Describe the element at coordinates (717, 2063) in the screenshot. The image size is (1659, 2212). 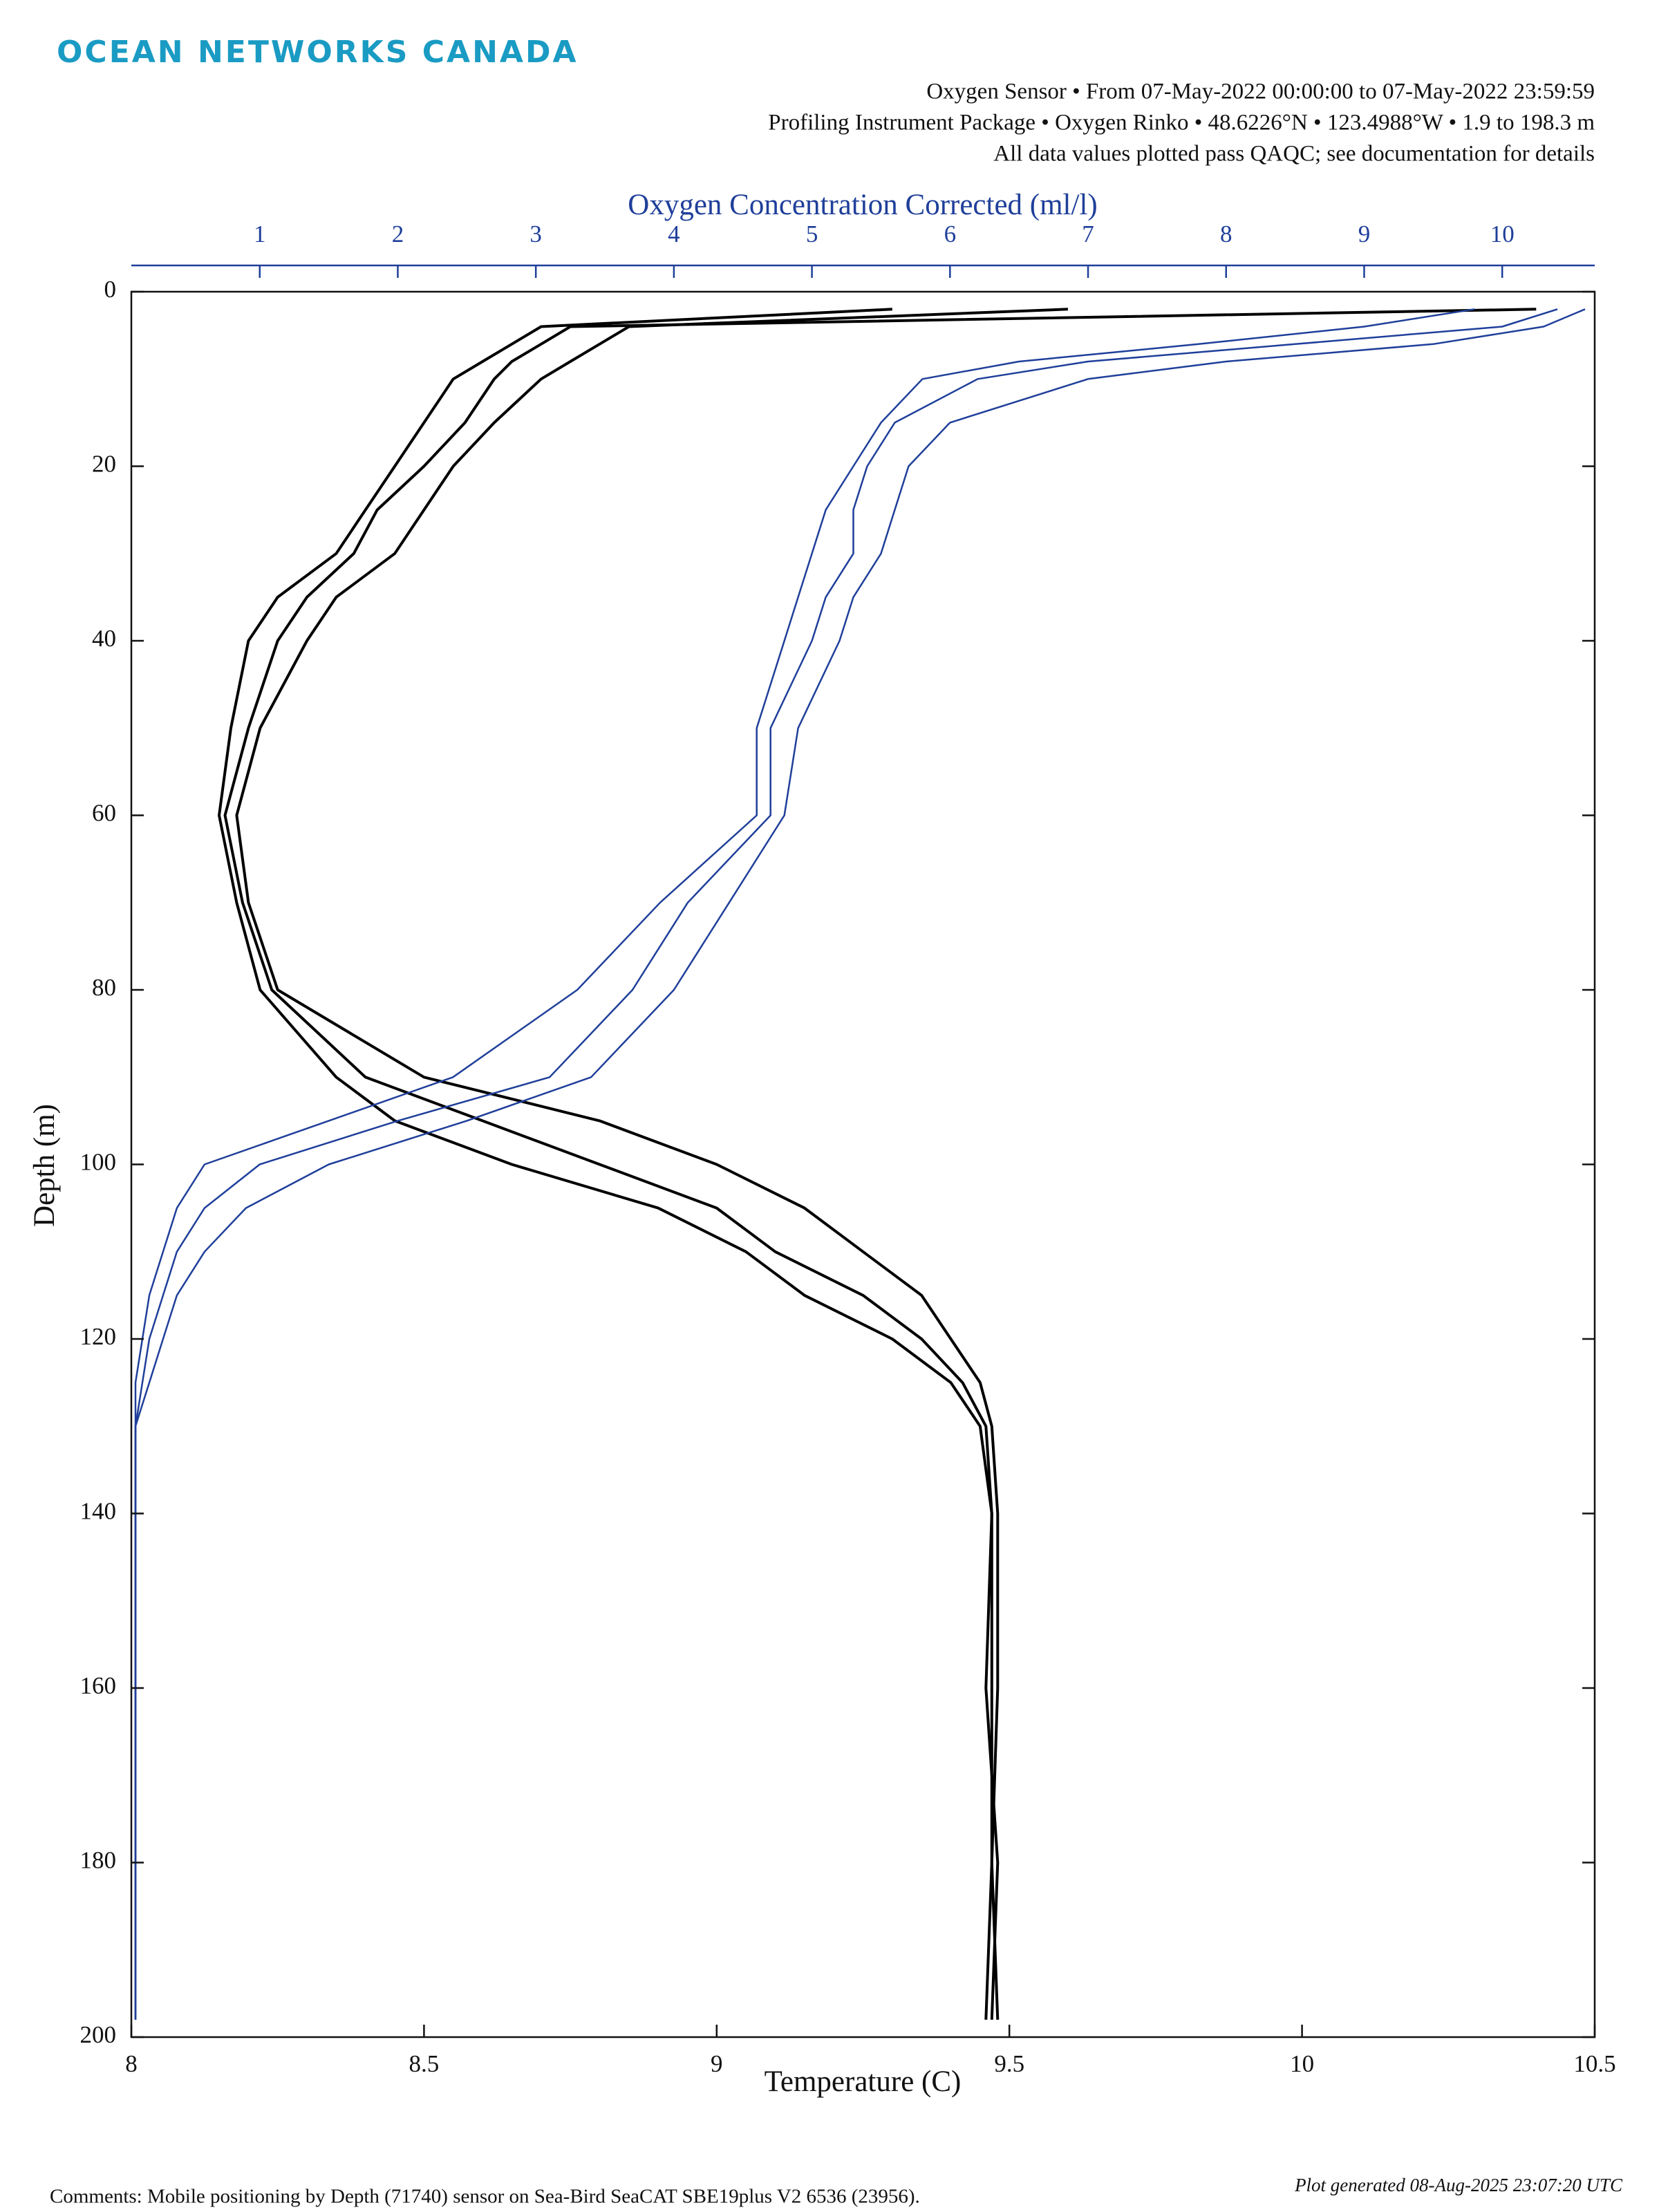
I see `x-tick-label: 9` at that location.